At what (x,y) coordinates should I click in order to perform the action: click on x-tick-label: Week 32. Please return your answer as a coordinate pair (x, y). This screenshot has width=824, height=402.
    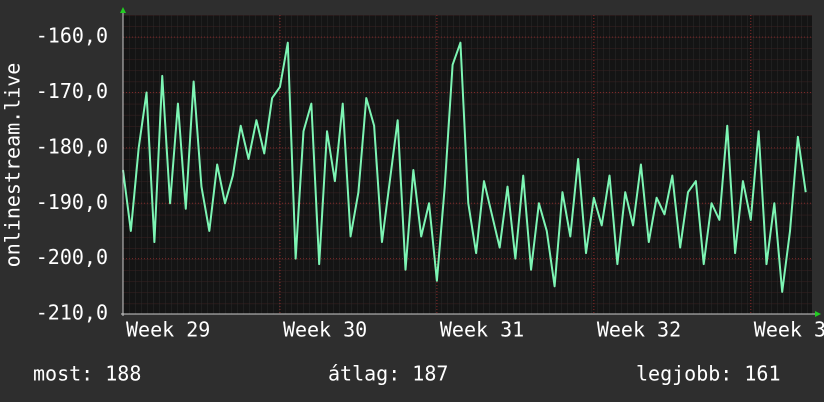
    Looking at the image, I should click on (639, 330).